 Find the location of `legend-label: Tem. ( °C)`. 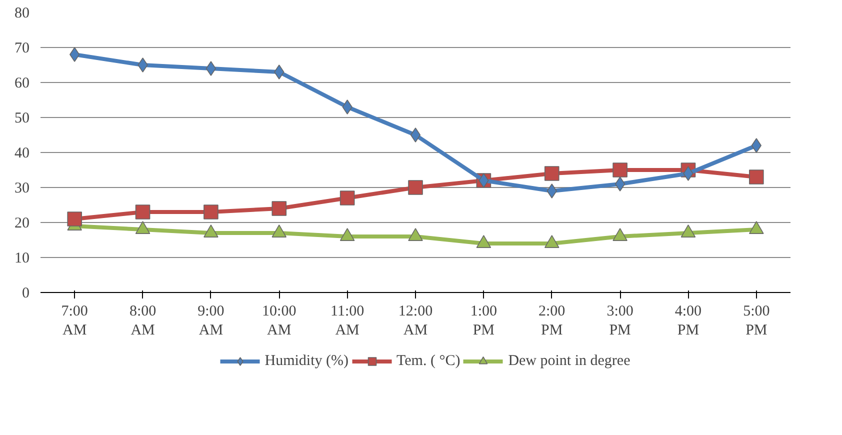

legend-label: Tem. ( °C) is located at coordinates (428, 361).